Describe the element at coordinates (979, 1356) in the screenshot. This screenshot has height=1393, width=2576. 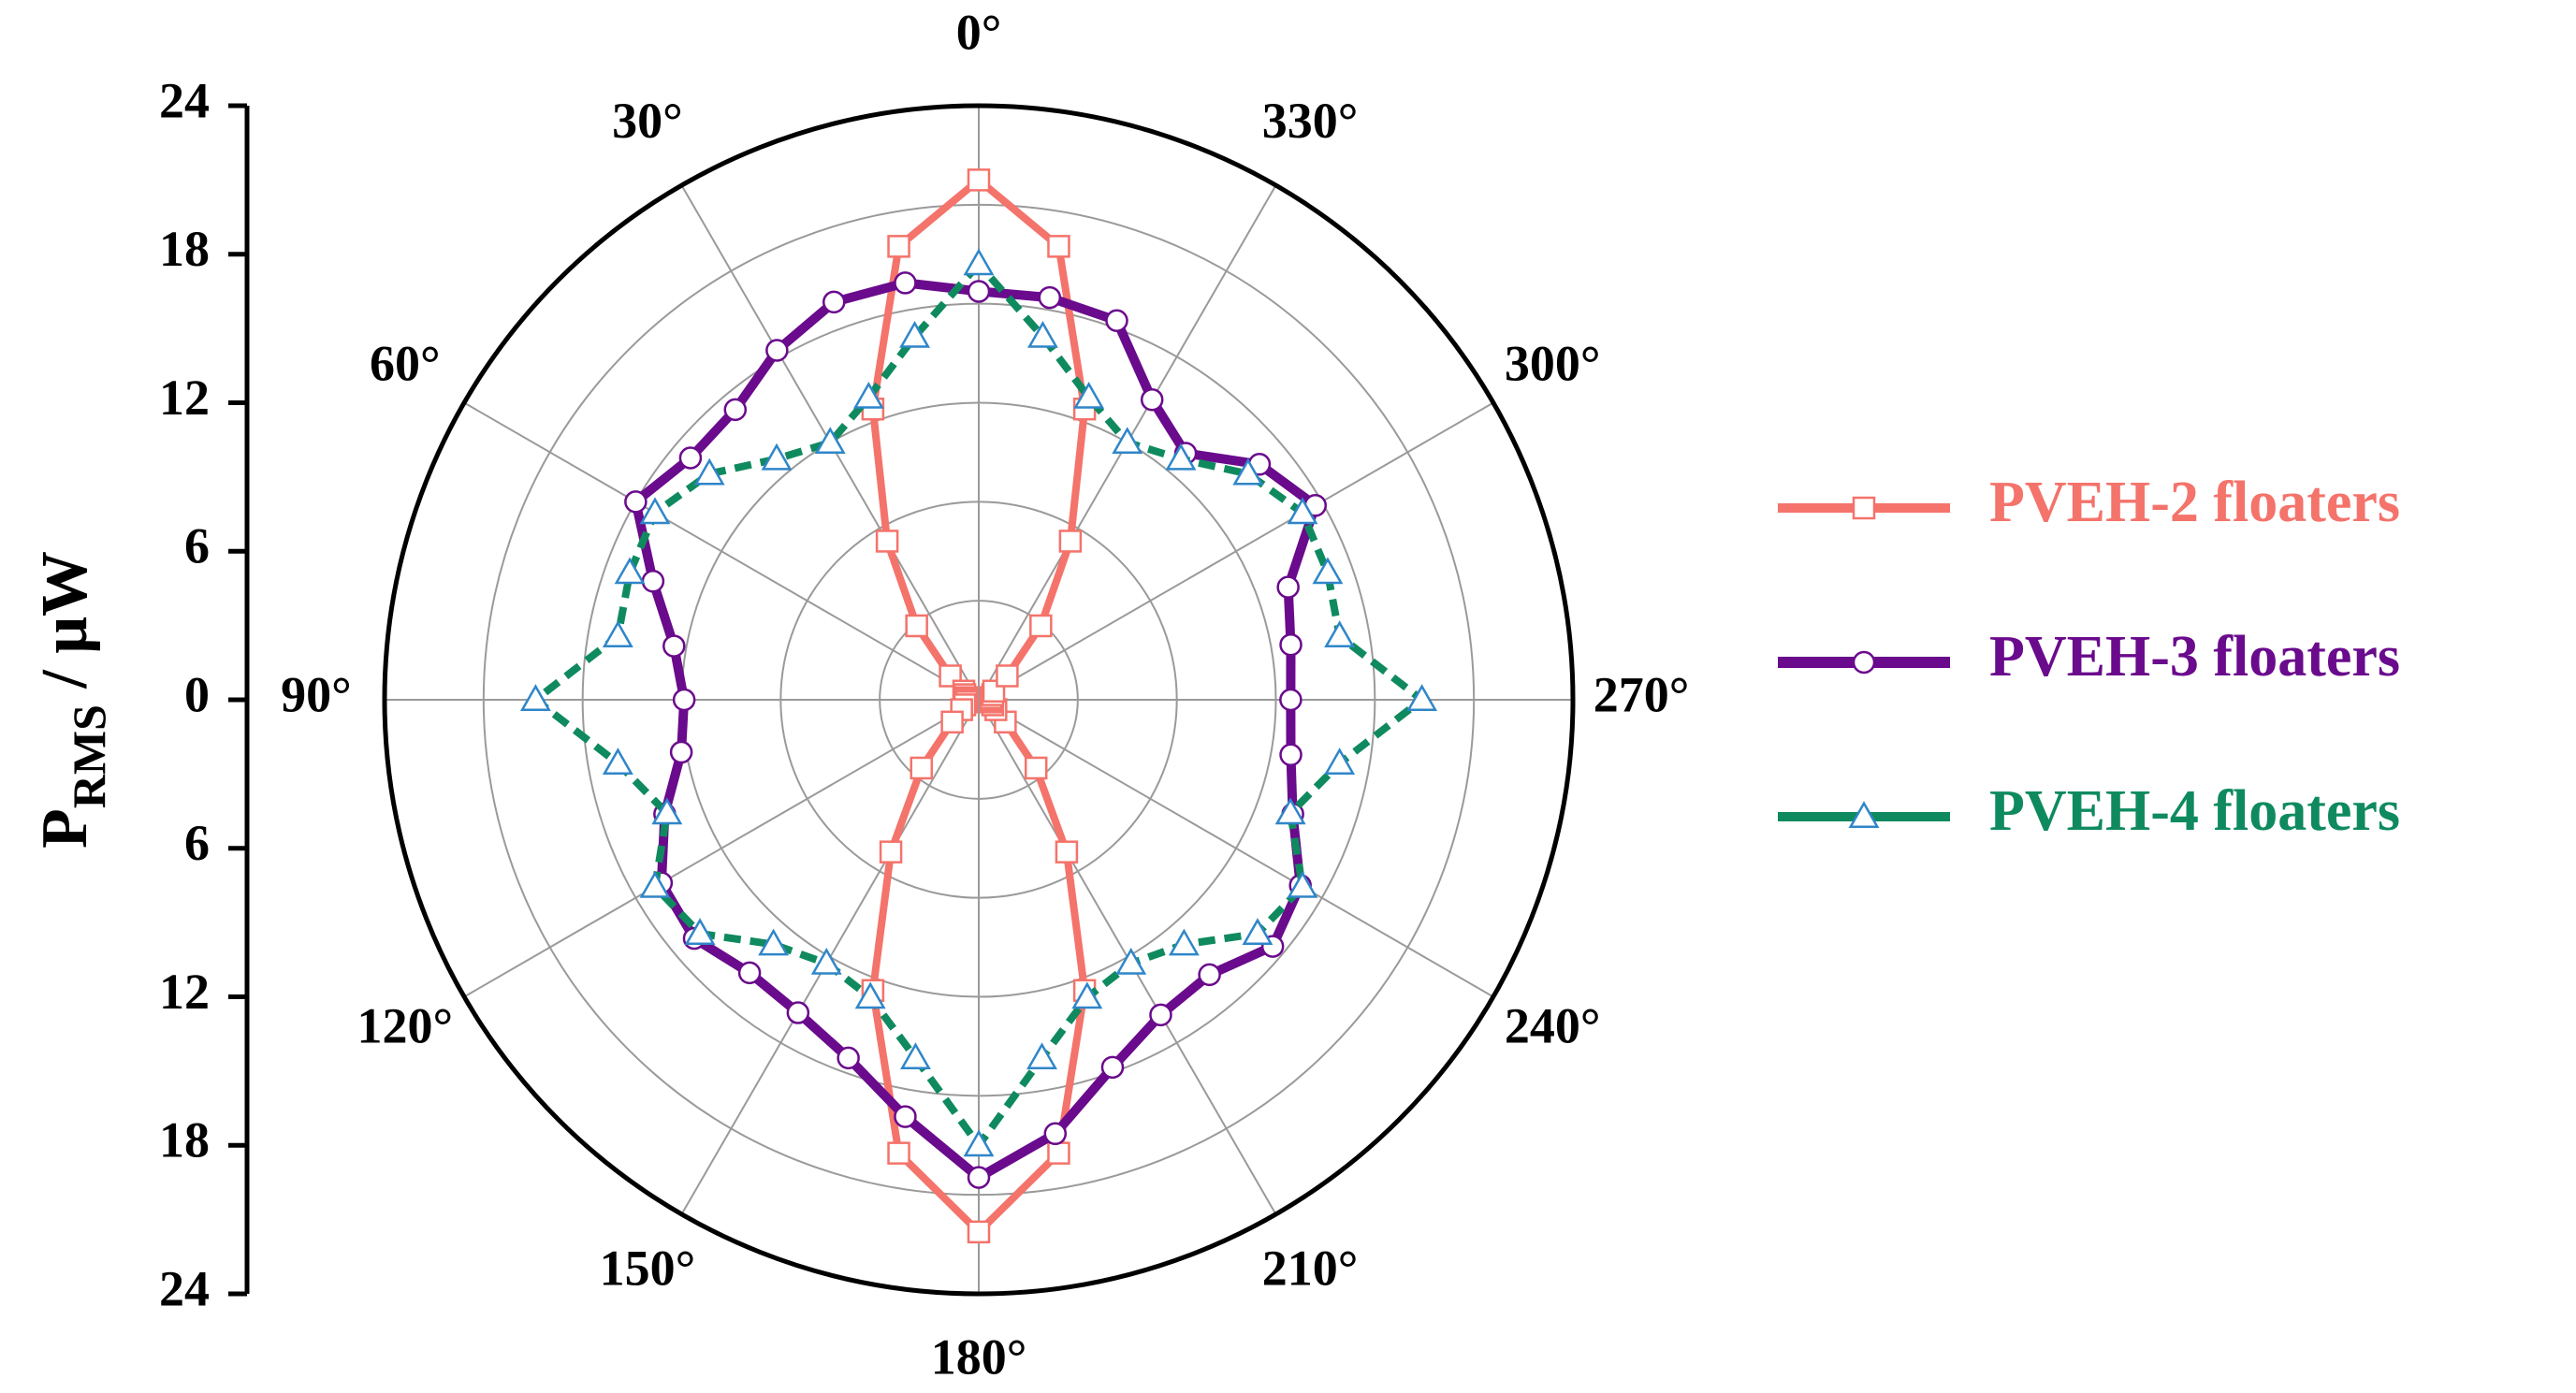
I see `angle-label: 180°` at that location.